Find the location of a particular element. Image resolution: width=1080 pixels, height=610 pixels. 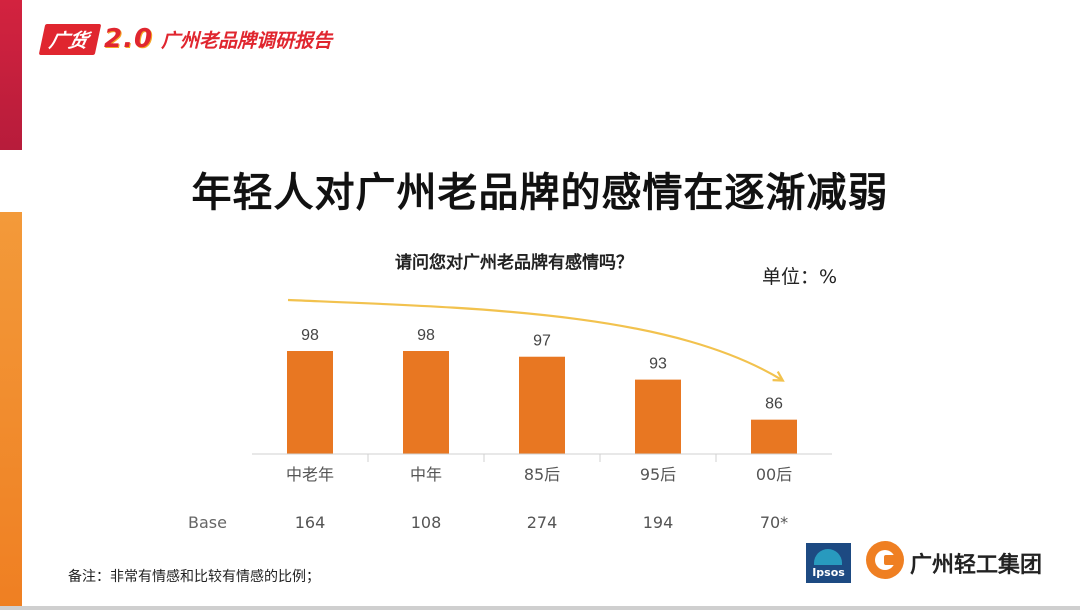

footnote: 备注：非常有情感和比较有情感的比例； is located at coordinates (194, 577).